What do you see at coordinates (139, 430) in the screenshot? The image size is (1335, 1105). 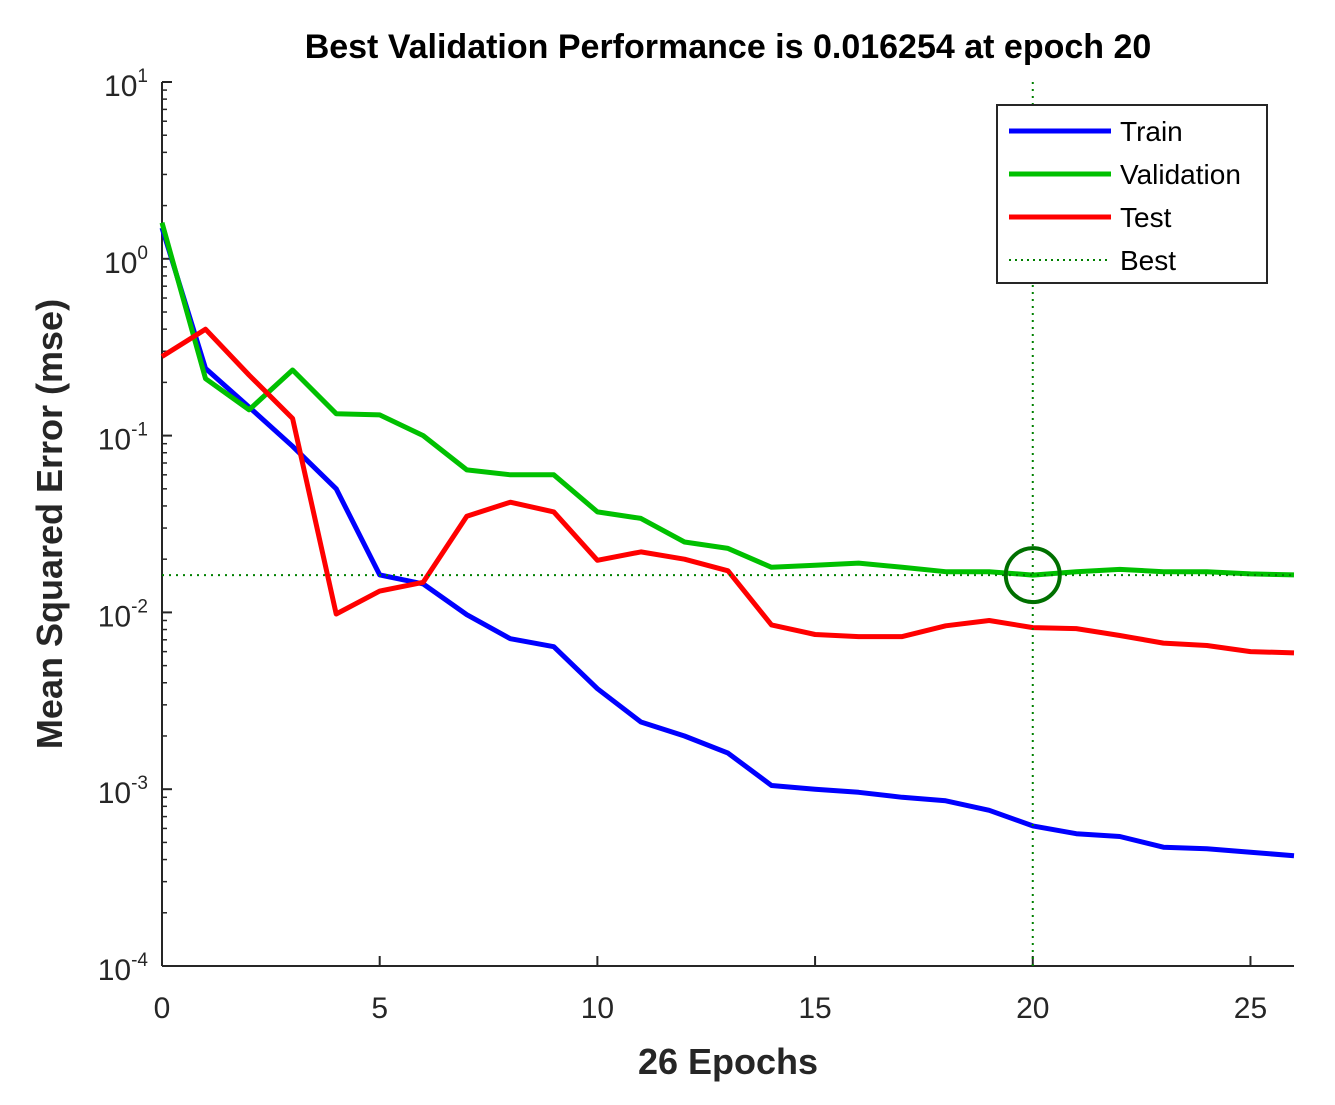 I see `y-tick-exponent: -1` at bounding box center [139, 430].